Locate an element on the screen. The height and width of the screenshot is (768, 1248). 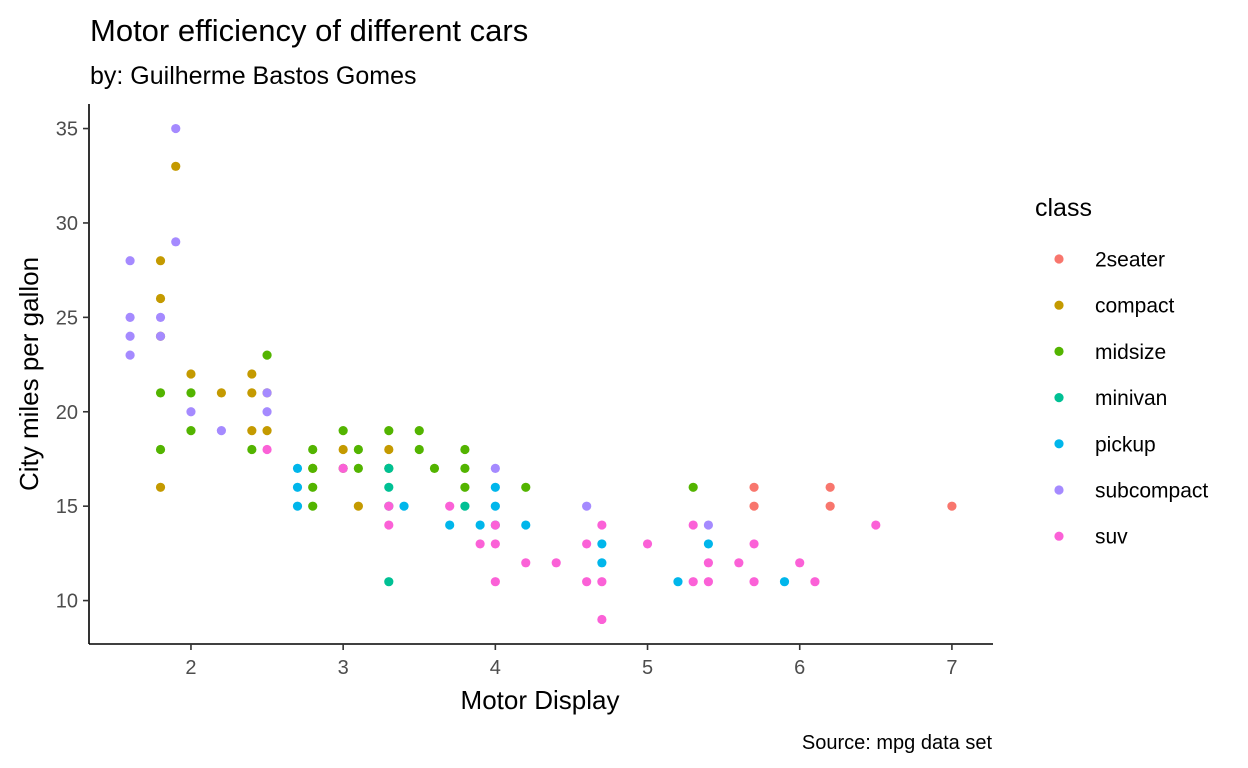
legend-label: suv is located at coordinates (1111, 537).